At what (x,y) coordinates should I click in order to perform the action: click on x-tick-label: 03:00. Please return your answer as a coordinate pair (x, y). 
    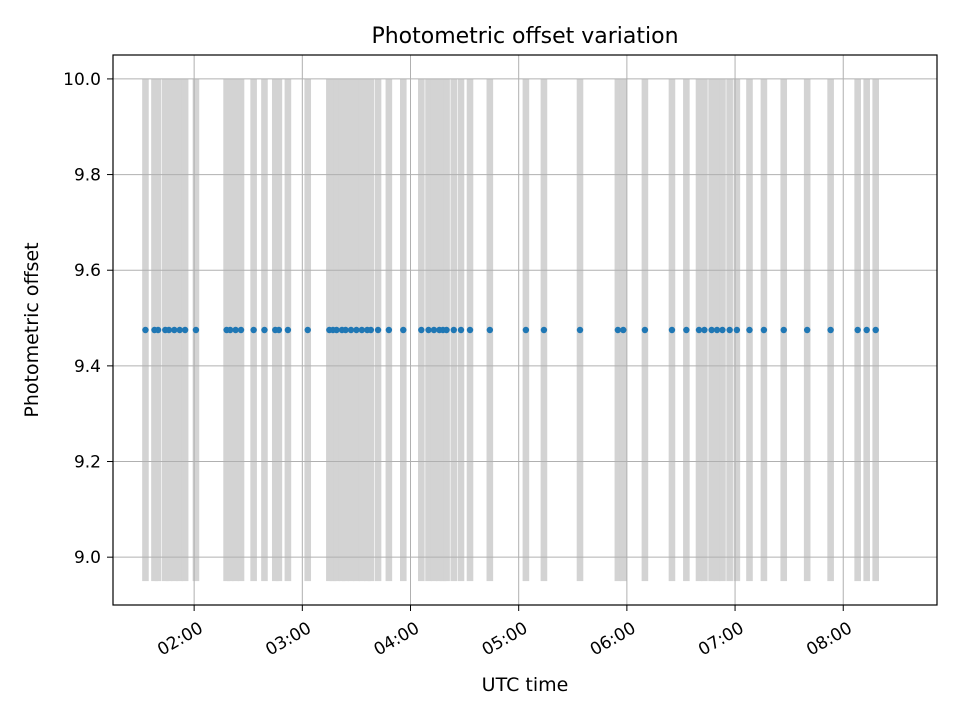
    Looking at the image, I should click on (288, 639).